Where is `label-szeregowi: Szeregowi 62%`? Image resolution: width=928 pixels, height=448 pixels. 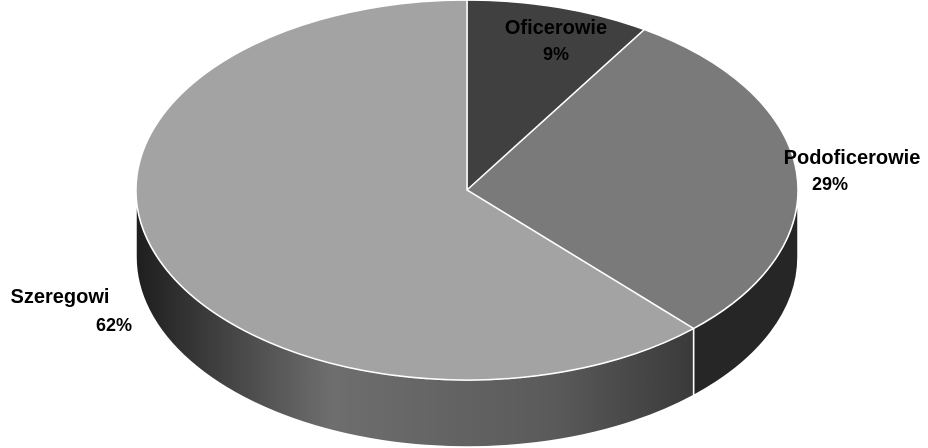 label-szeregowi: Szeregowi 62% is located at coordinates (71, 310).